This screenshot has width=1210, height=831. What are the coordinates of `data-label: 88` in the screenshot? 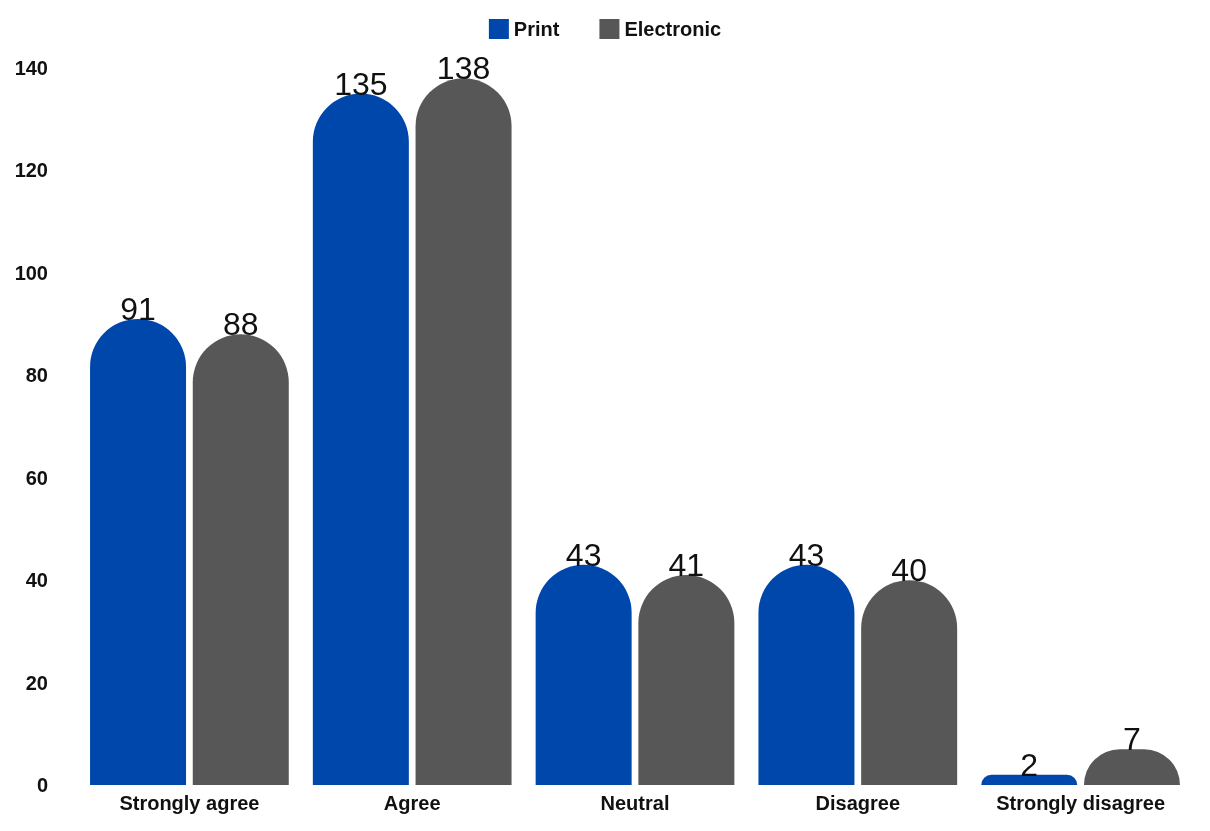 It's located at (240, 324).